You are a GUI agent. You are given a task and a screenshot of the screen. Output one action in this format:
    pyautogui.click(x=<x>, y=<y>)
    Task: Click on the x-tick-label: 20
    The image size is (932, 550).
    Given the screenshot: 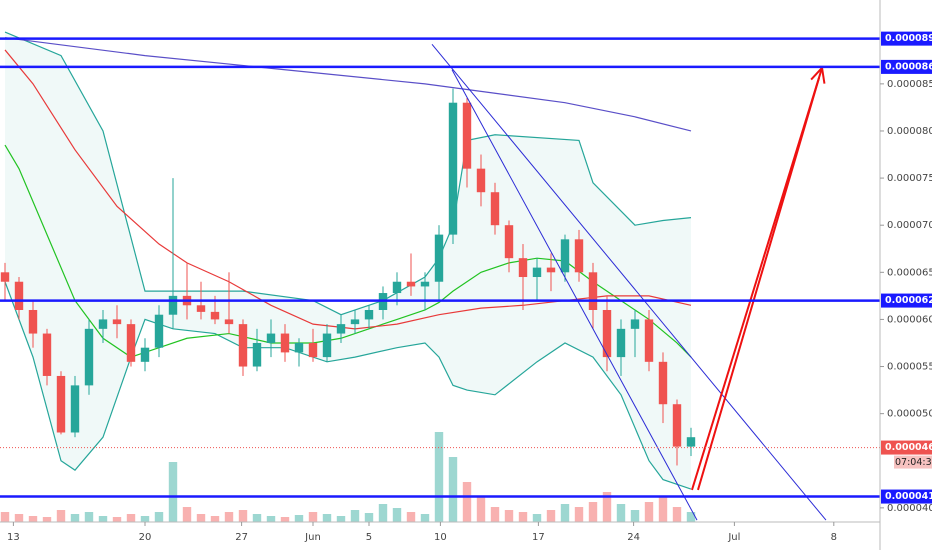 What is the action you would take?
    pyautogui.click(x=145, y=537)
    